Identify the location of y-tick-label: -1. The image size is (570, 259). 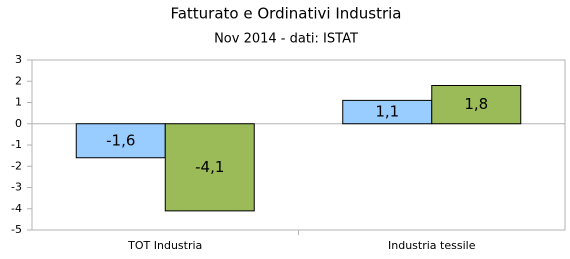
(16, 144).